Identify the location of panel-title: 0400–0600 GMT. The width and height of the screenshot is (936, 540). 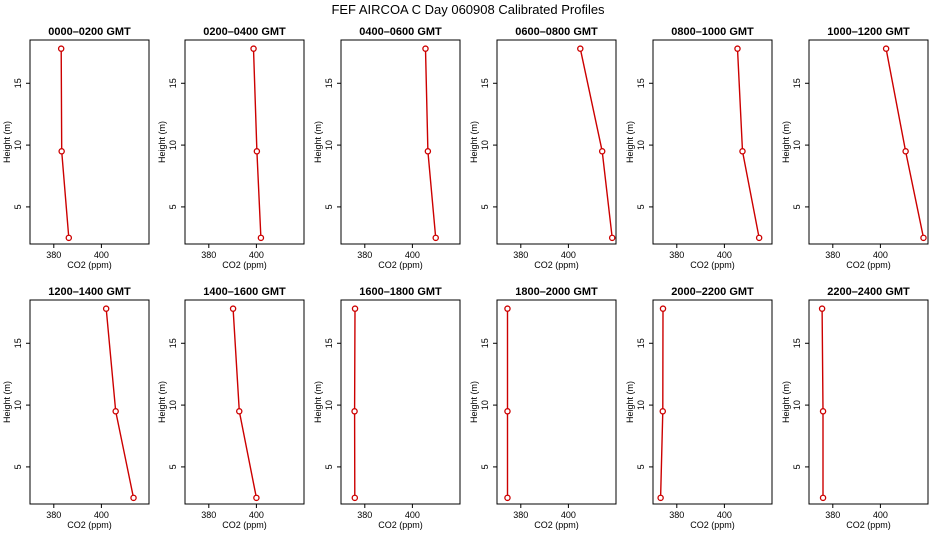
(400, 32).